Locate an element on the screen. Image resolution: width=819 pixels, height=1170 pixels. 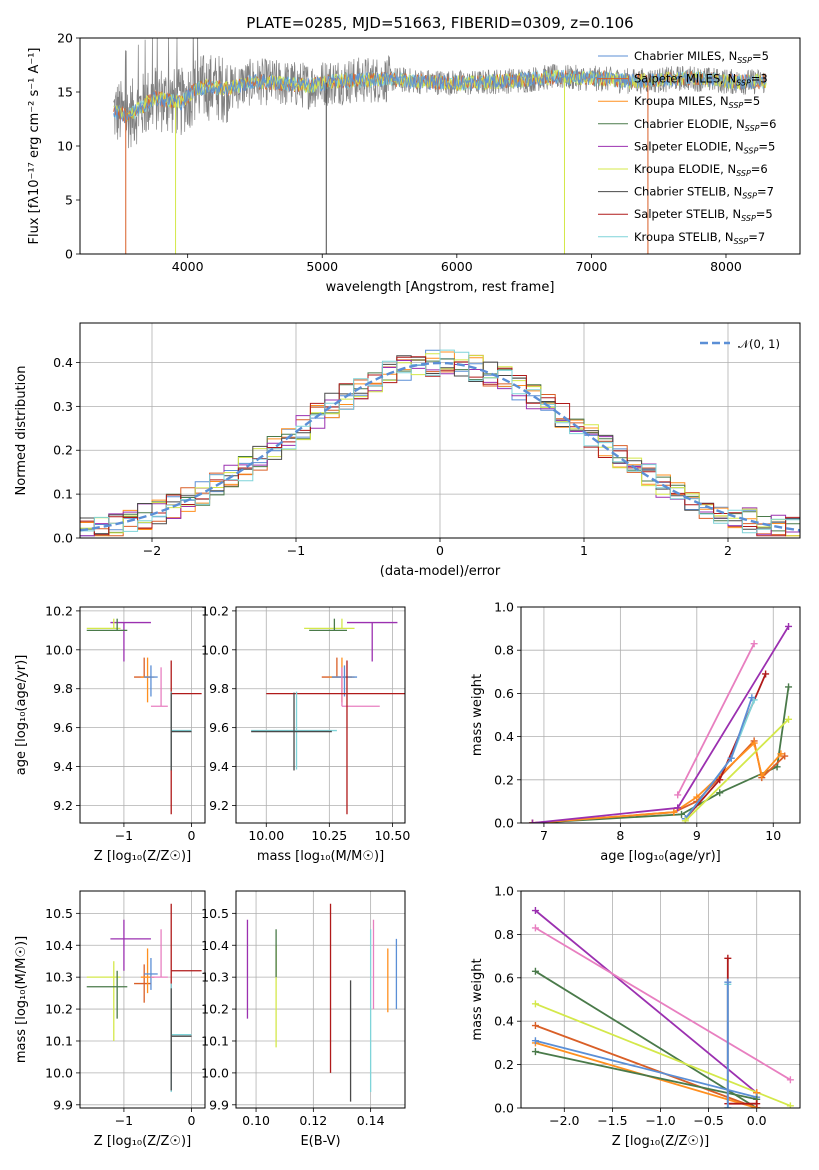
y-tick-label: 9.9 is located at coordinates (63, 1104).